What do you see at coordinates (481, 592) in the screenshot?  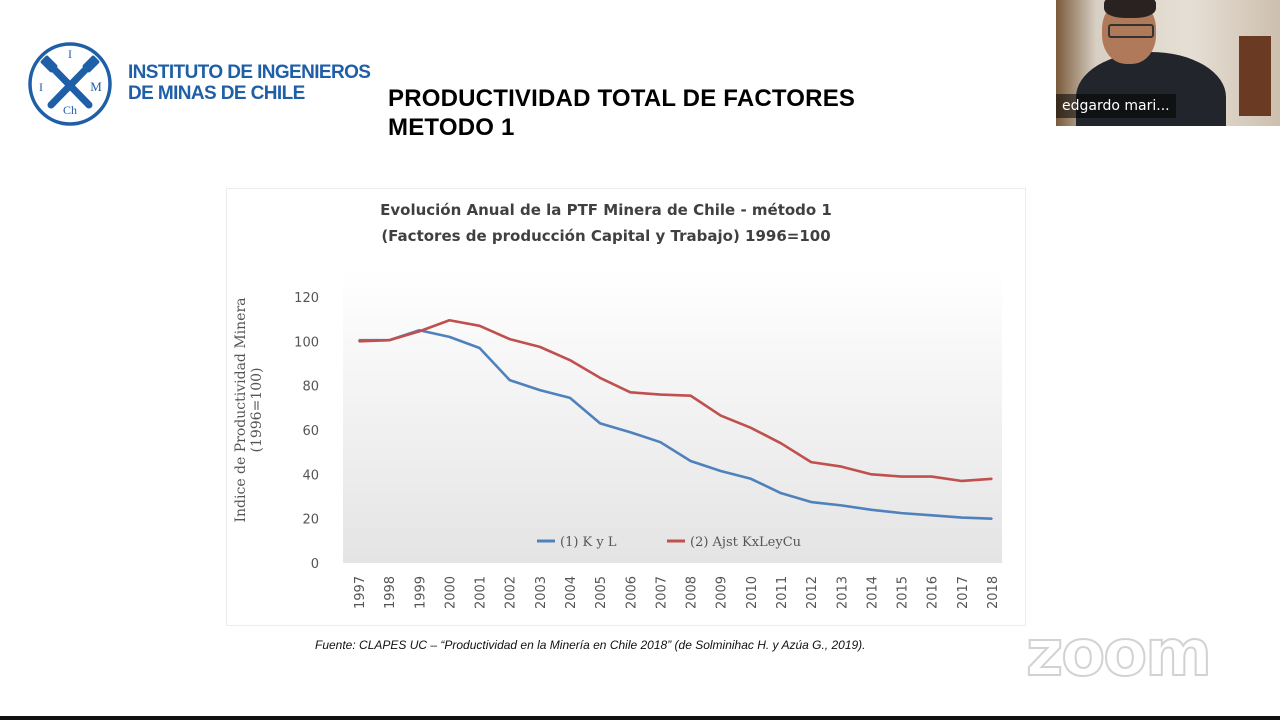 I see `x-tick-label: 2001` at bounding box center [481, 592].